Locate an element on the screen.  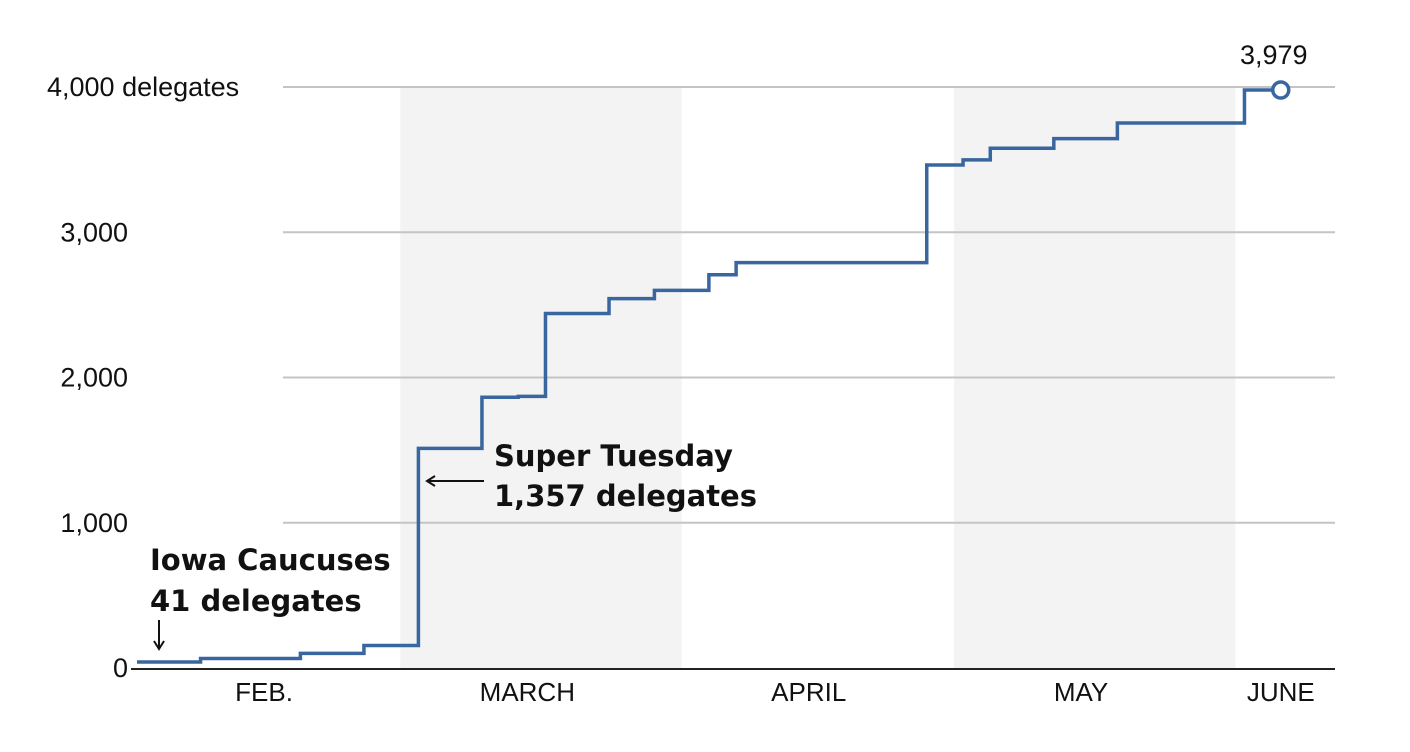
y-tick-label: 1,000 is located at coordinates (94, 523).